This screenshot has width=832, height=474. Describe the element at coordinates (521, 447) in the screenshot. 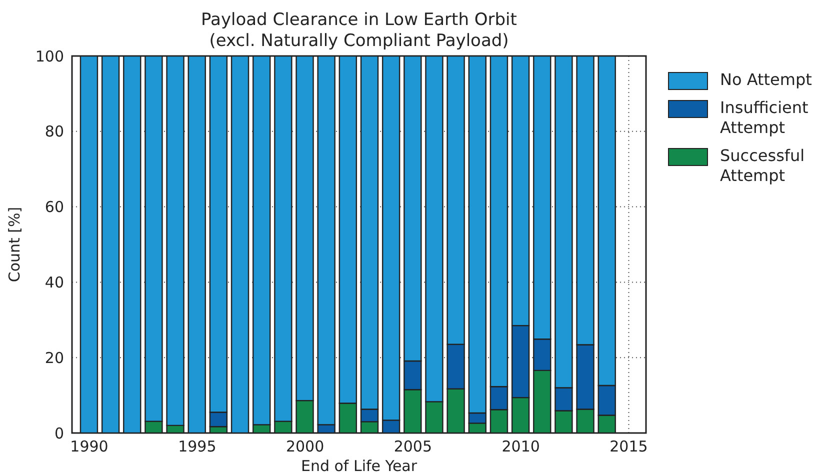

I see `x-tick-label: 2010` at that location.